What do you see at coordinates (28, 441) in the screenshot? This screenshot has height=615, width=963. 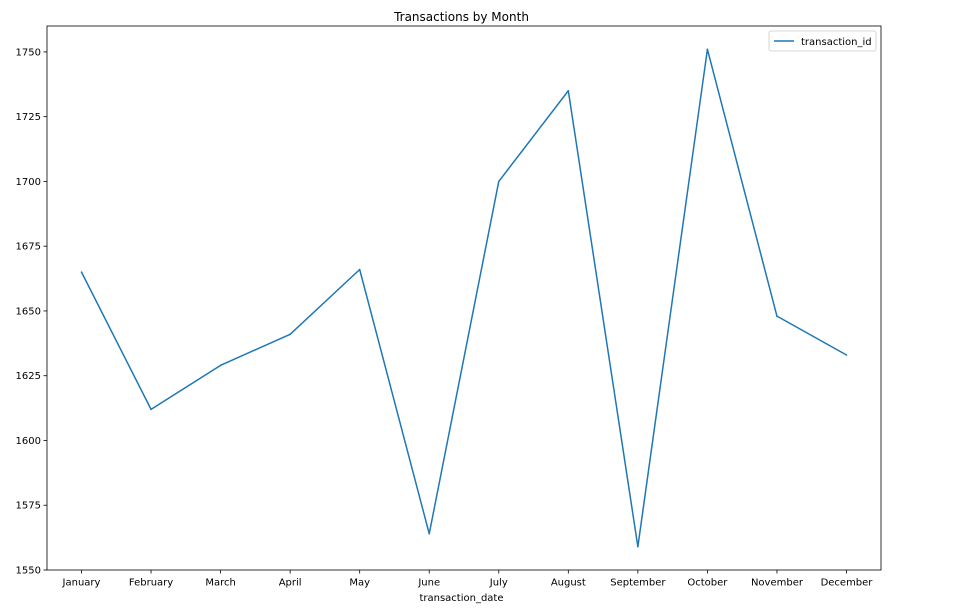 I see `y-tick-label: 1600` at bounding box center [28, 441].